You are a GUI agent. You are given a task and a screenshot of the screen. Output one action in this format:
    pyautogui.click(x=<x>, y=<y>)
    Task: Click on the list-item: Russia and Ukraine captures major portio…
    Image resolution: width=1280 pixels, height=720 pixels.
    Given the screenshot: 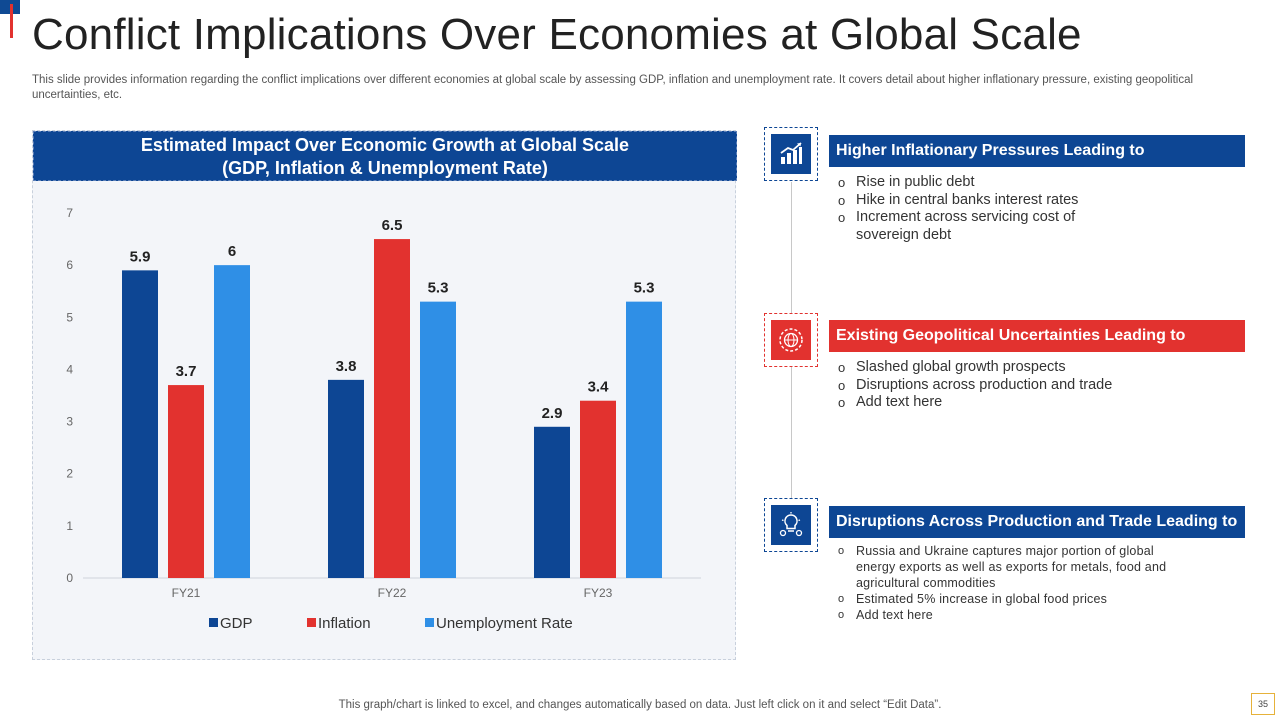 What is the action you would take?
    pyautogui.click(x=1008, y=567)
    